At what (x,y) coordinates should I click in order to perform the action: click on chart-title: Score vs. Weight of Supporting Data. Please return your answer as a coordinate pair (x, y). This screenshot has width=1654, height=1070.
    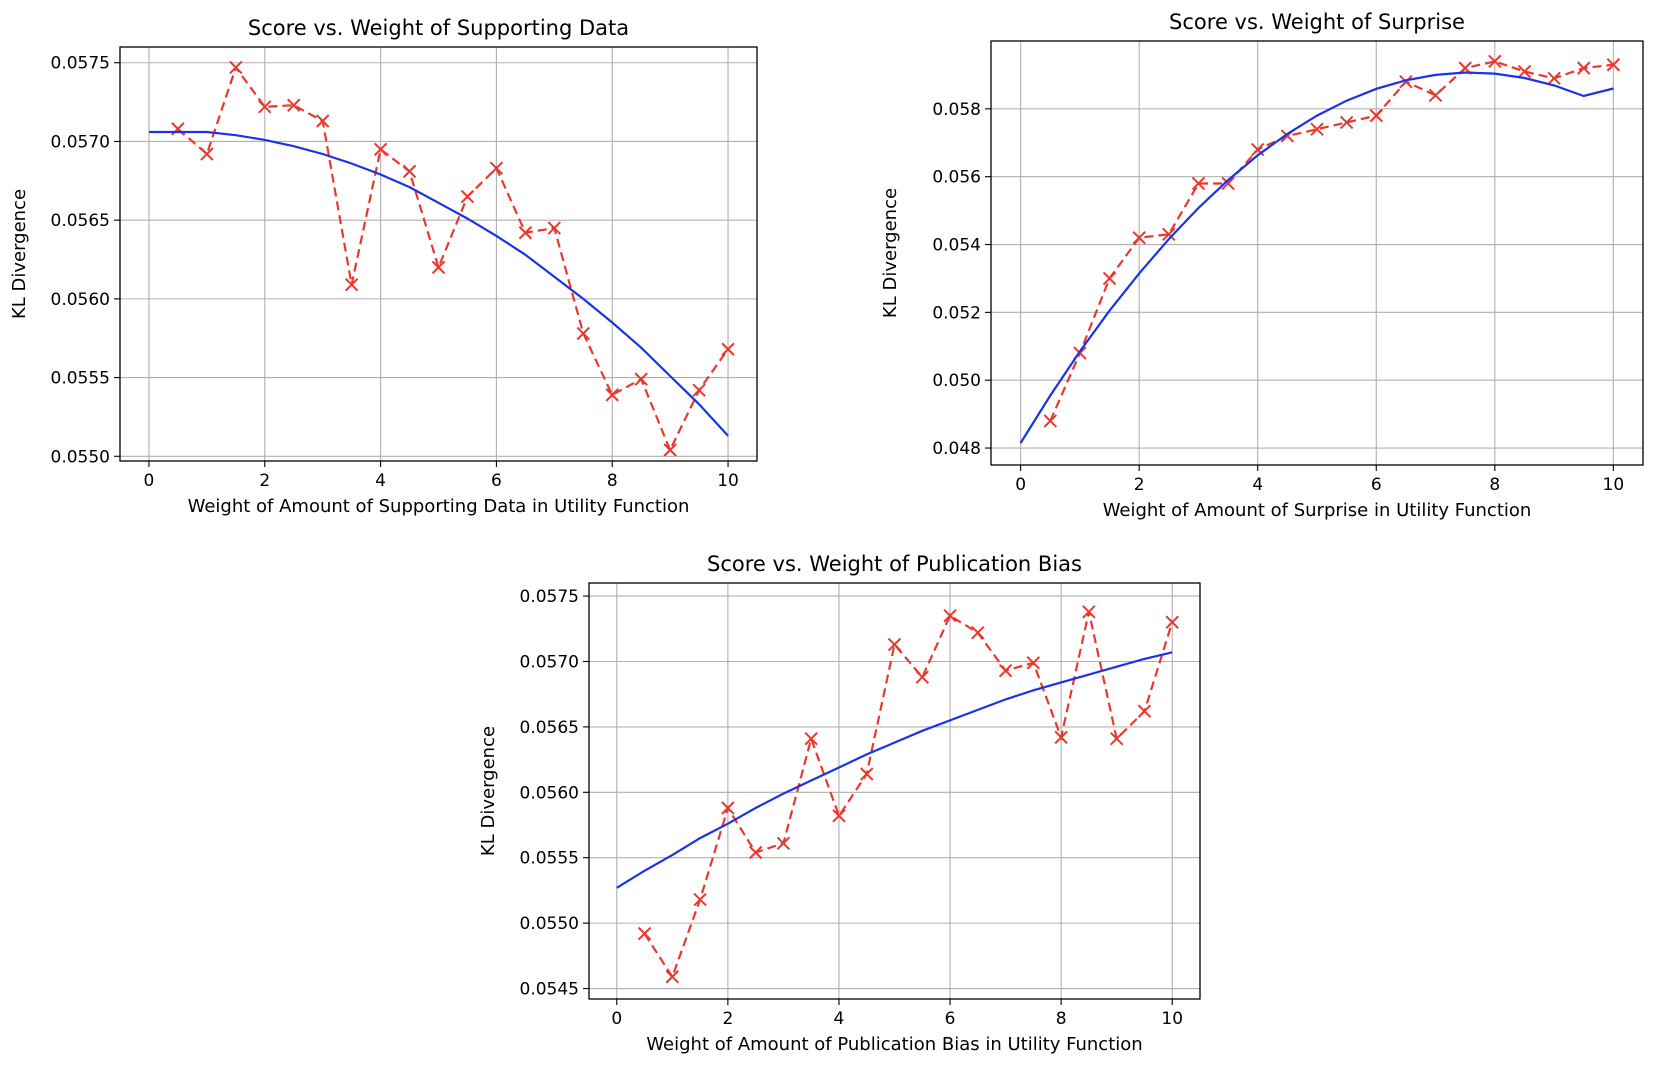
    Looking at the image, I should click on (438, 28).